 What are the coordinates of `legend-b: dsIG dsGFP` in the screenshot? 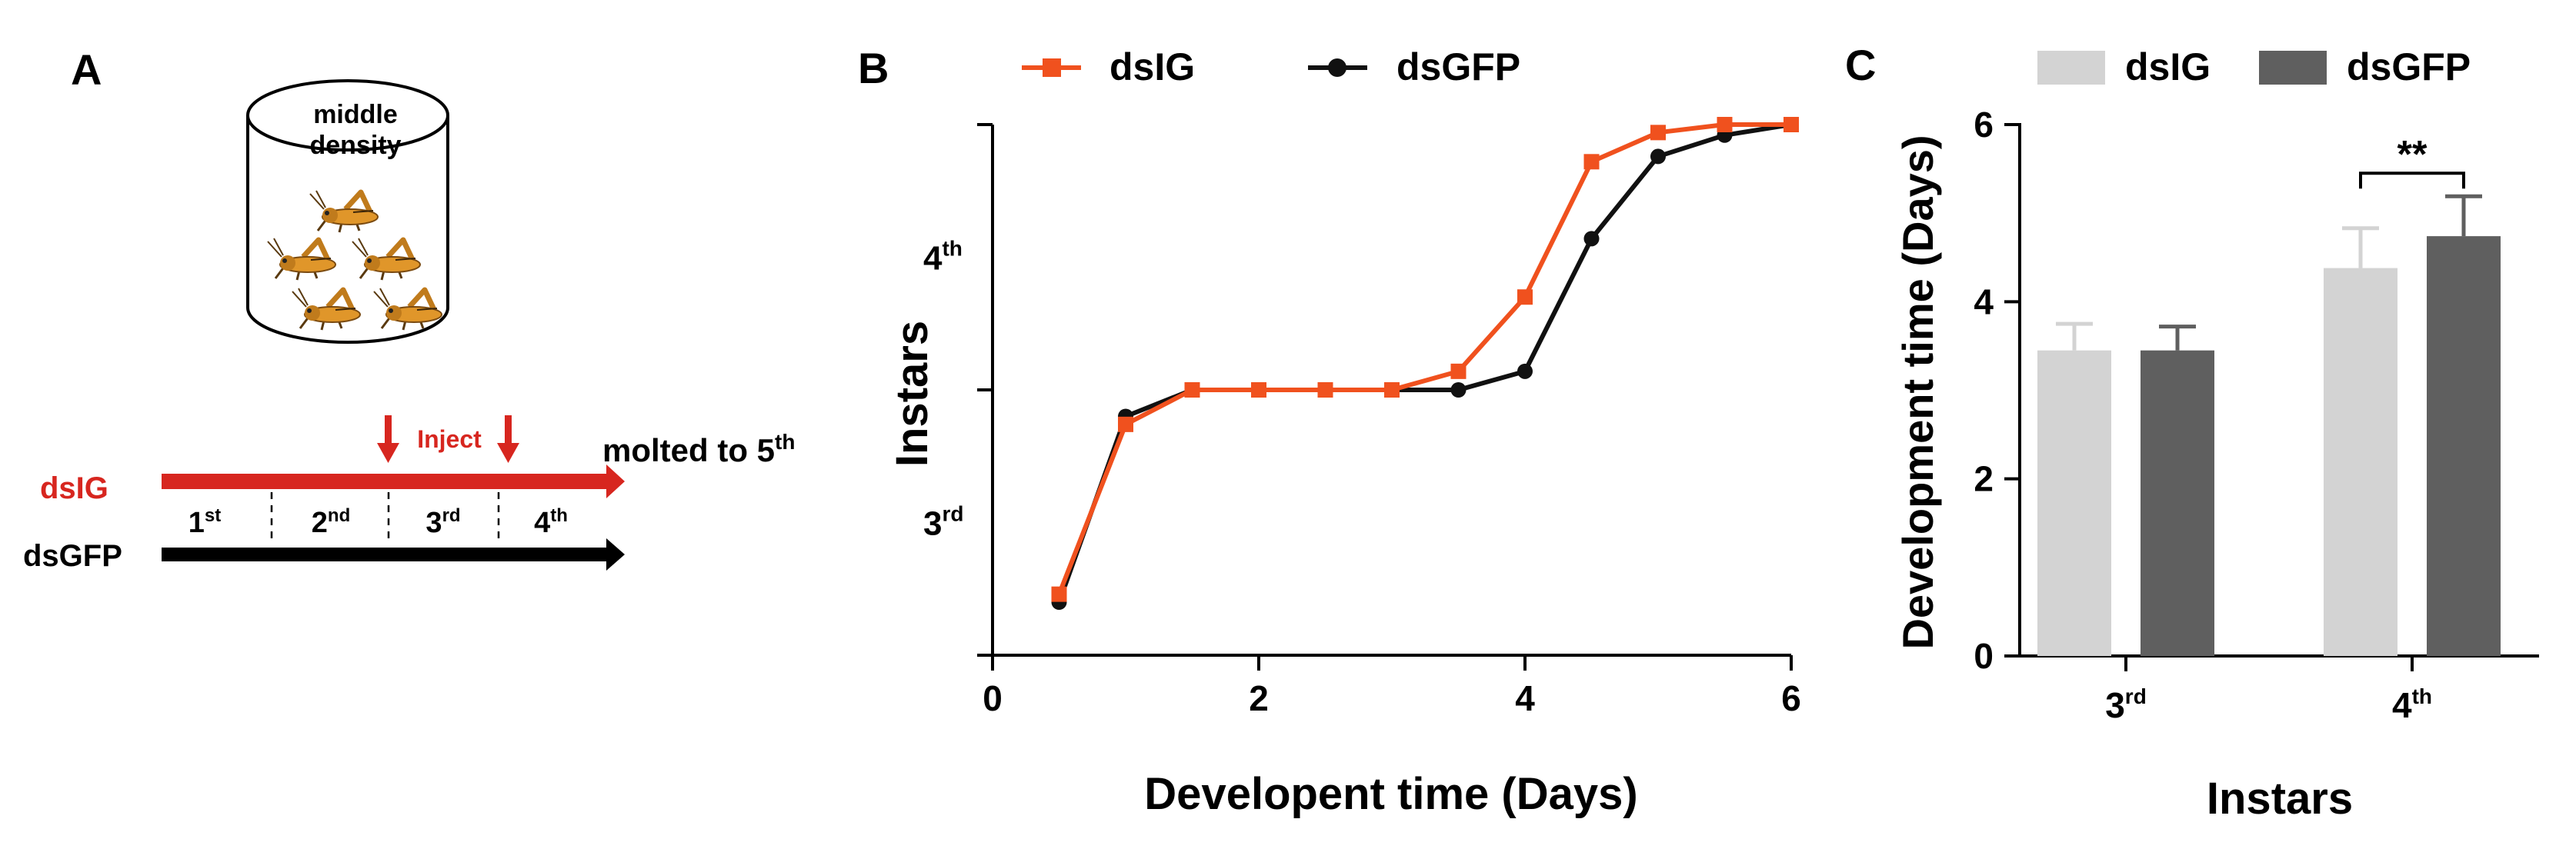 It's located at (1271, 66).